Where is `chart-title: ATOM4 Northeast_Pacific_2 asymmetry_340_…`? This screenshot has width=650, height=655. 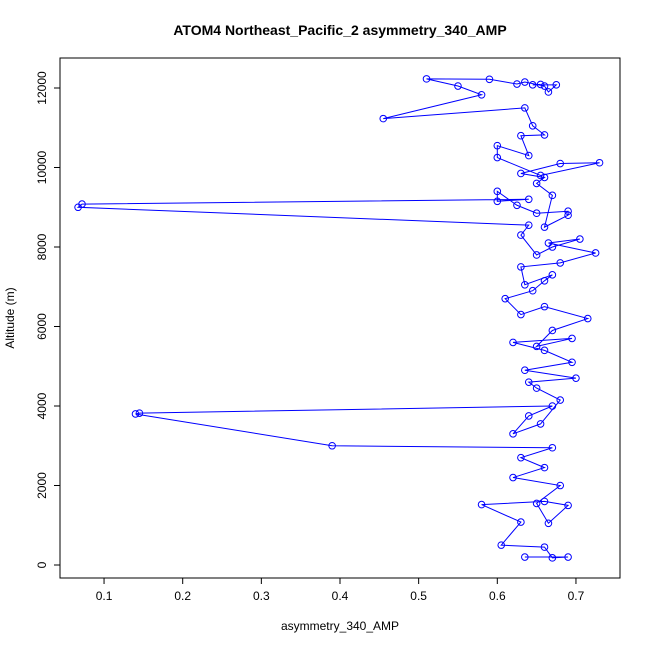
chart-title: ATOM4 Northeast_Pacific_2 asymmetry_340_… is located at coordinates (339, 30).